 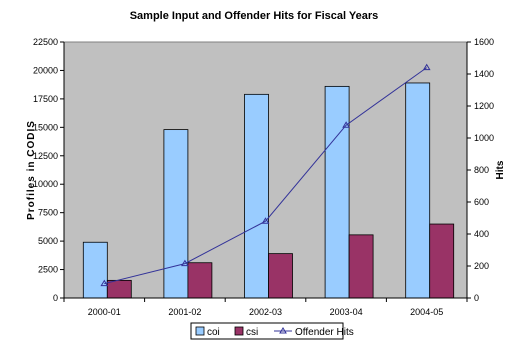 I want to click on y-tick-label: 12500, so click(x=45, y=156).